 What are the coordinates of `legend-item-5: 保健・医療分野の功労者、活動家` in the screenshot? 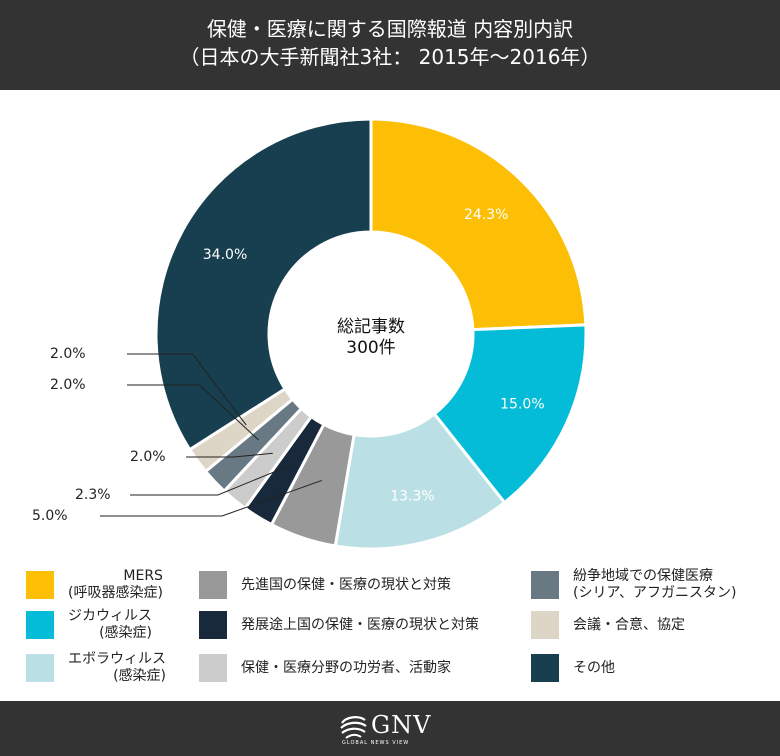 It's located at (325, 668).